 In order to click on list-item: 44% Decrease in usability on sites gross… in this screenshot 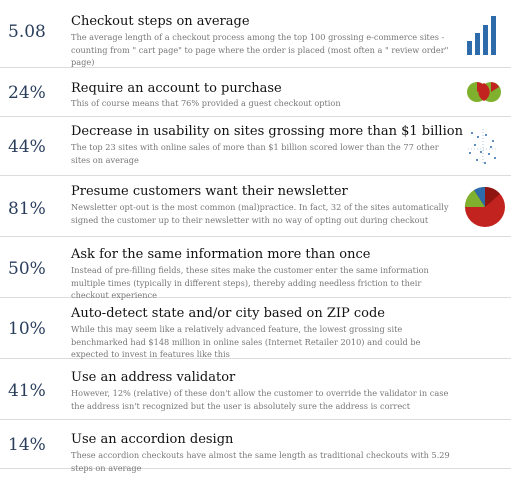, I will do `click(255, 146)`.